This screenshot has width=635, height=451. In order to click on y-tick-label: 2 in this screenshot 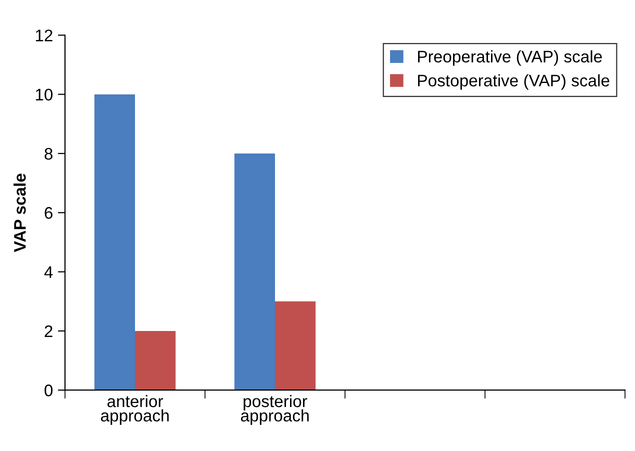, I will do `click(48, 331)`.